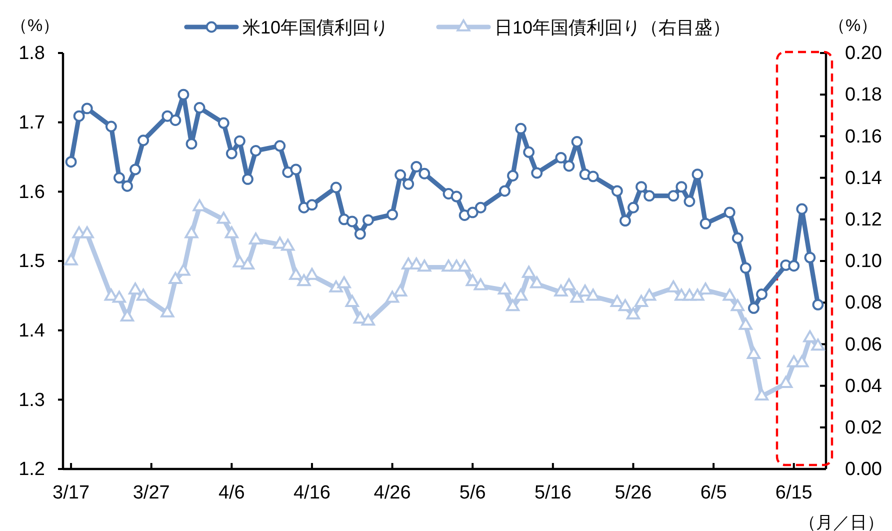  I want to click on x-tick-label: 5/16, so click(553, 493).